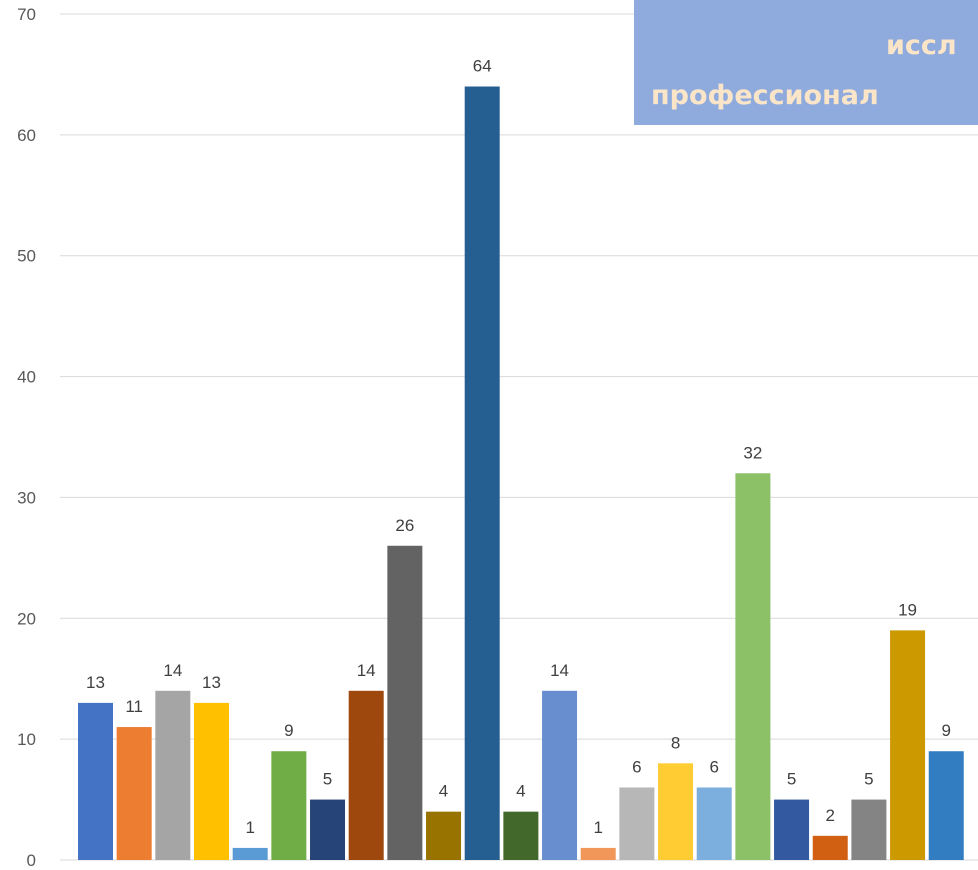 This screenshot has height=870, width=978. I want to click on bar-data-label: 8, so click(675, 742).